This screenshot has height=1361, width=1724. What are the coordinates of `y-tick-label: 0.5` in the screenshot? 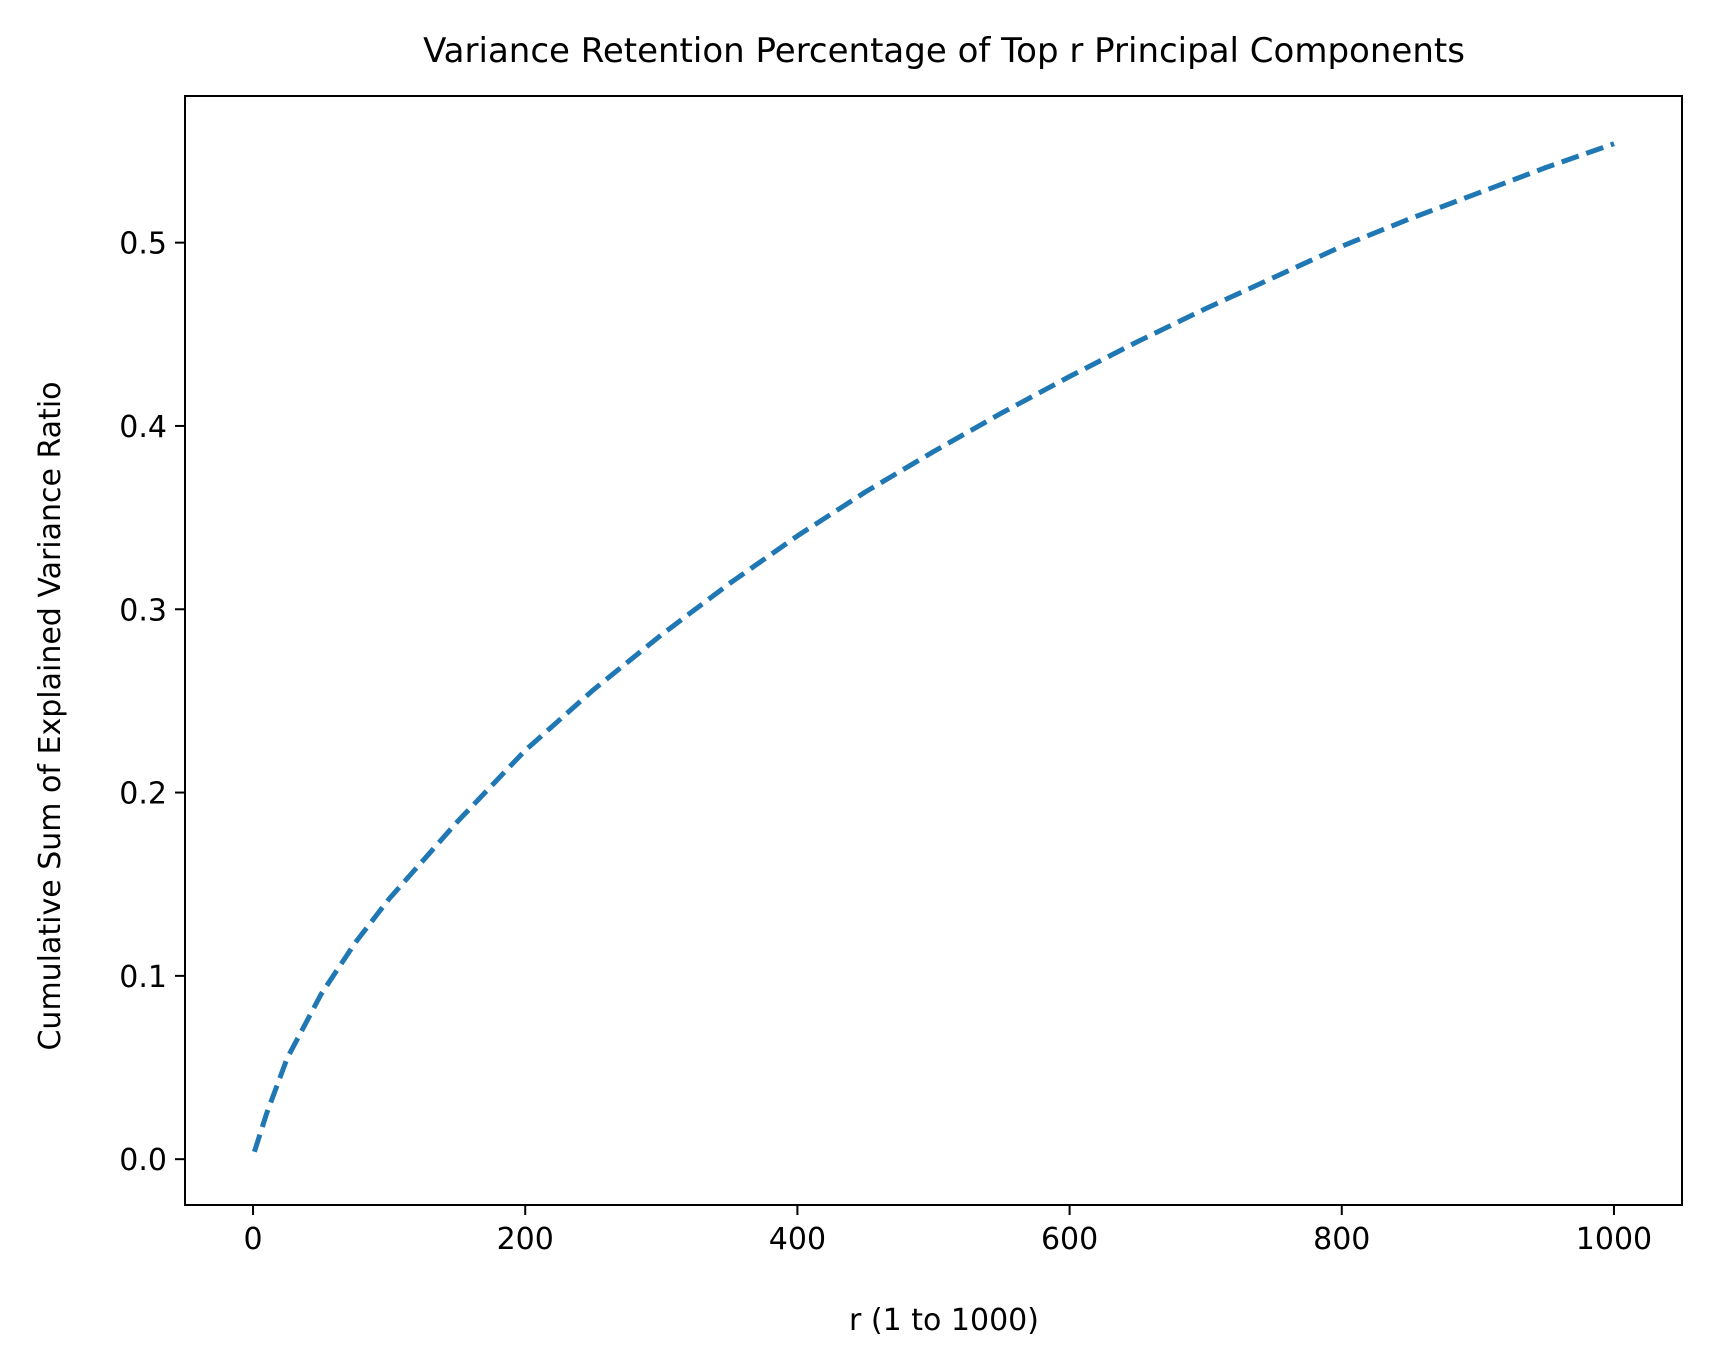 It's located at (143, 244).